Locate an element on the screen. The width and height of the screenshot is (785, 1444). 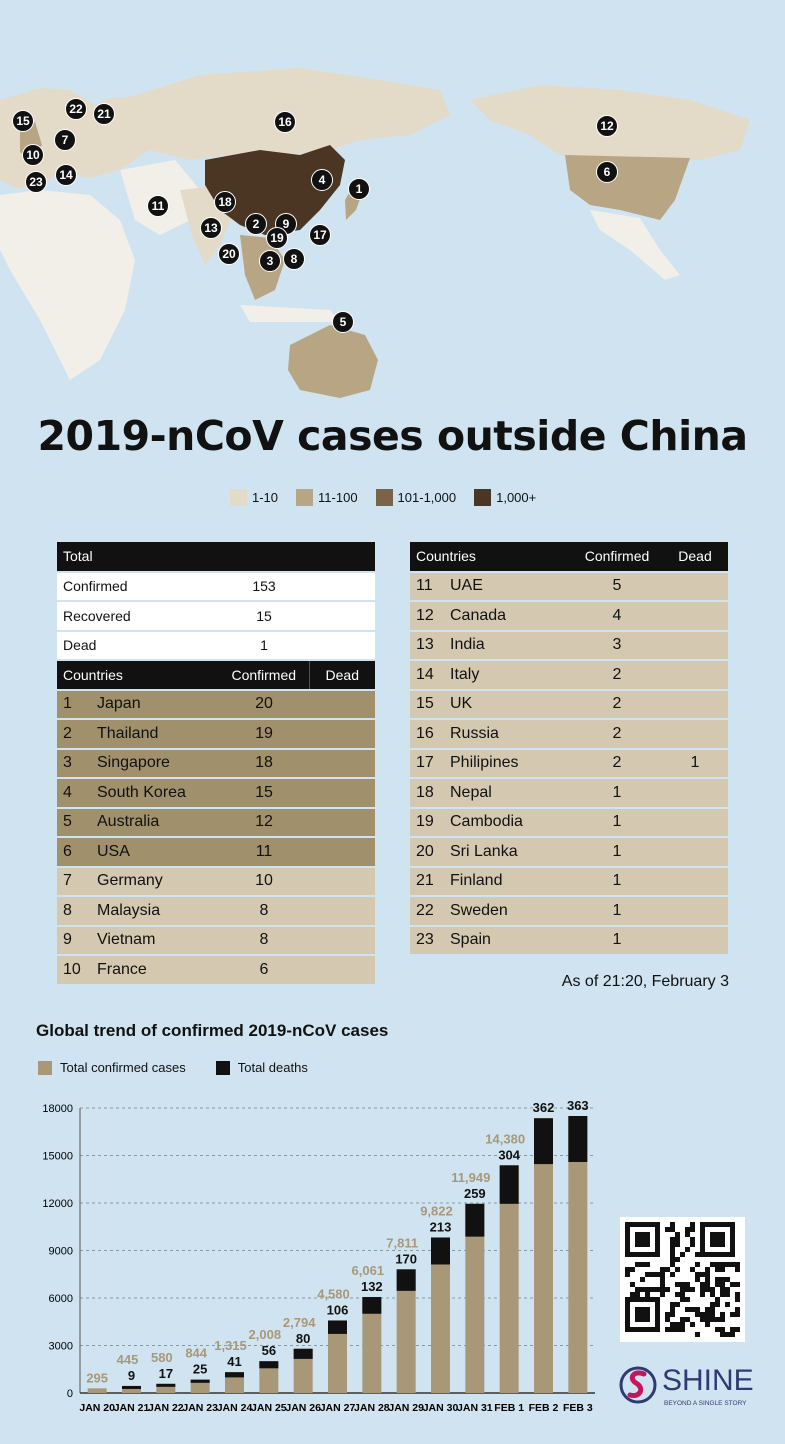
confirmed-data-label: 6,061 is located at coordinates (368, 1270).